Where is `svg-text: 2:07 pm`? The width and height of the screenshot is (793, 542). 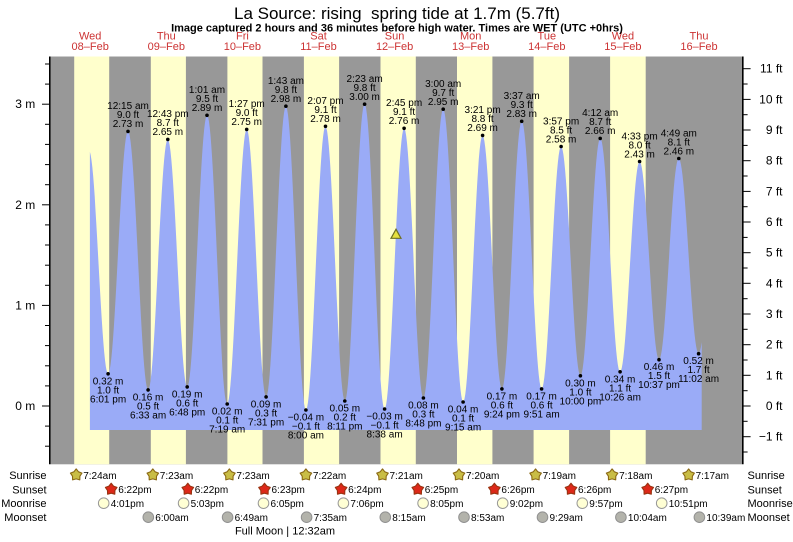
svg-text: 2:07 pm is located at coordinates (325, 101).